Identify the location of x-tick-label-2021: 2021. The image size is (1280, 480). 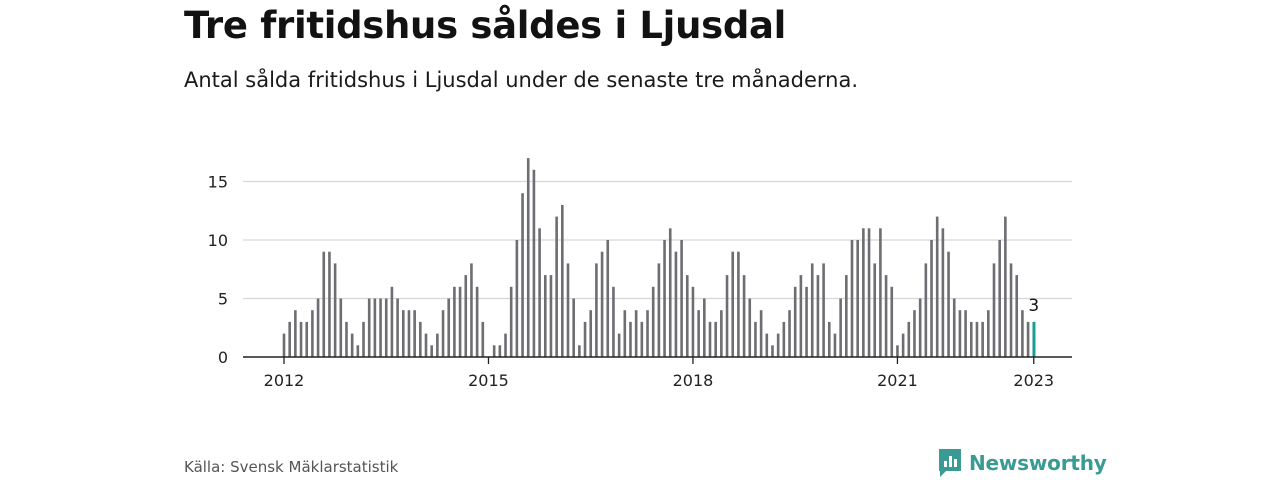
(897, 380).